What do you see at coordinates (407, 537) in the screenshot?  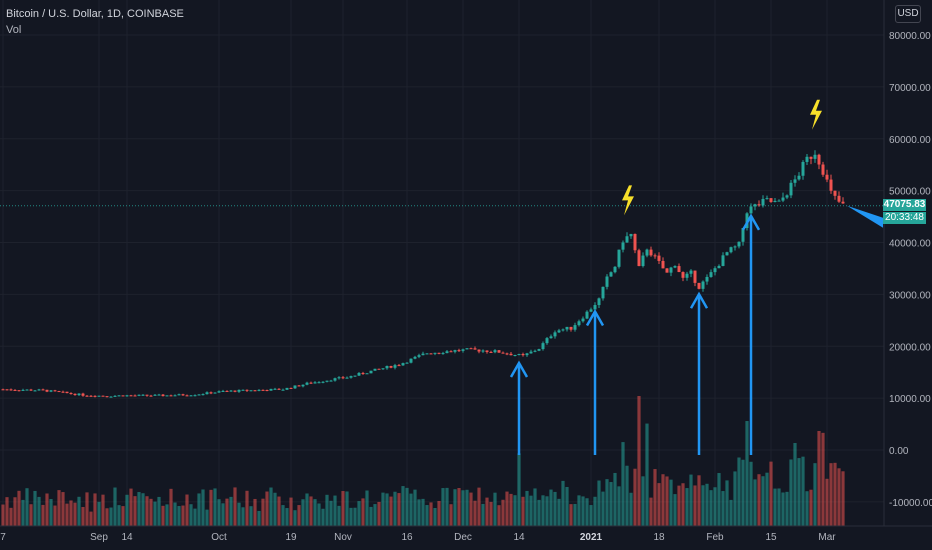 I see `time-tick-label: 16` at bounding box center [407, 537].